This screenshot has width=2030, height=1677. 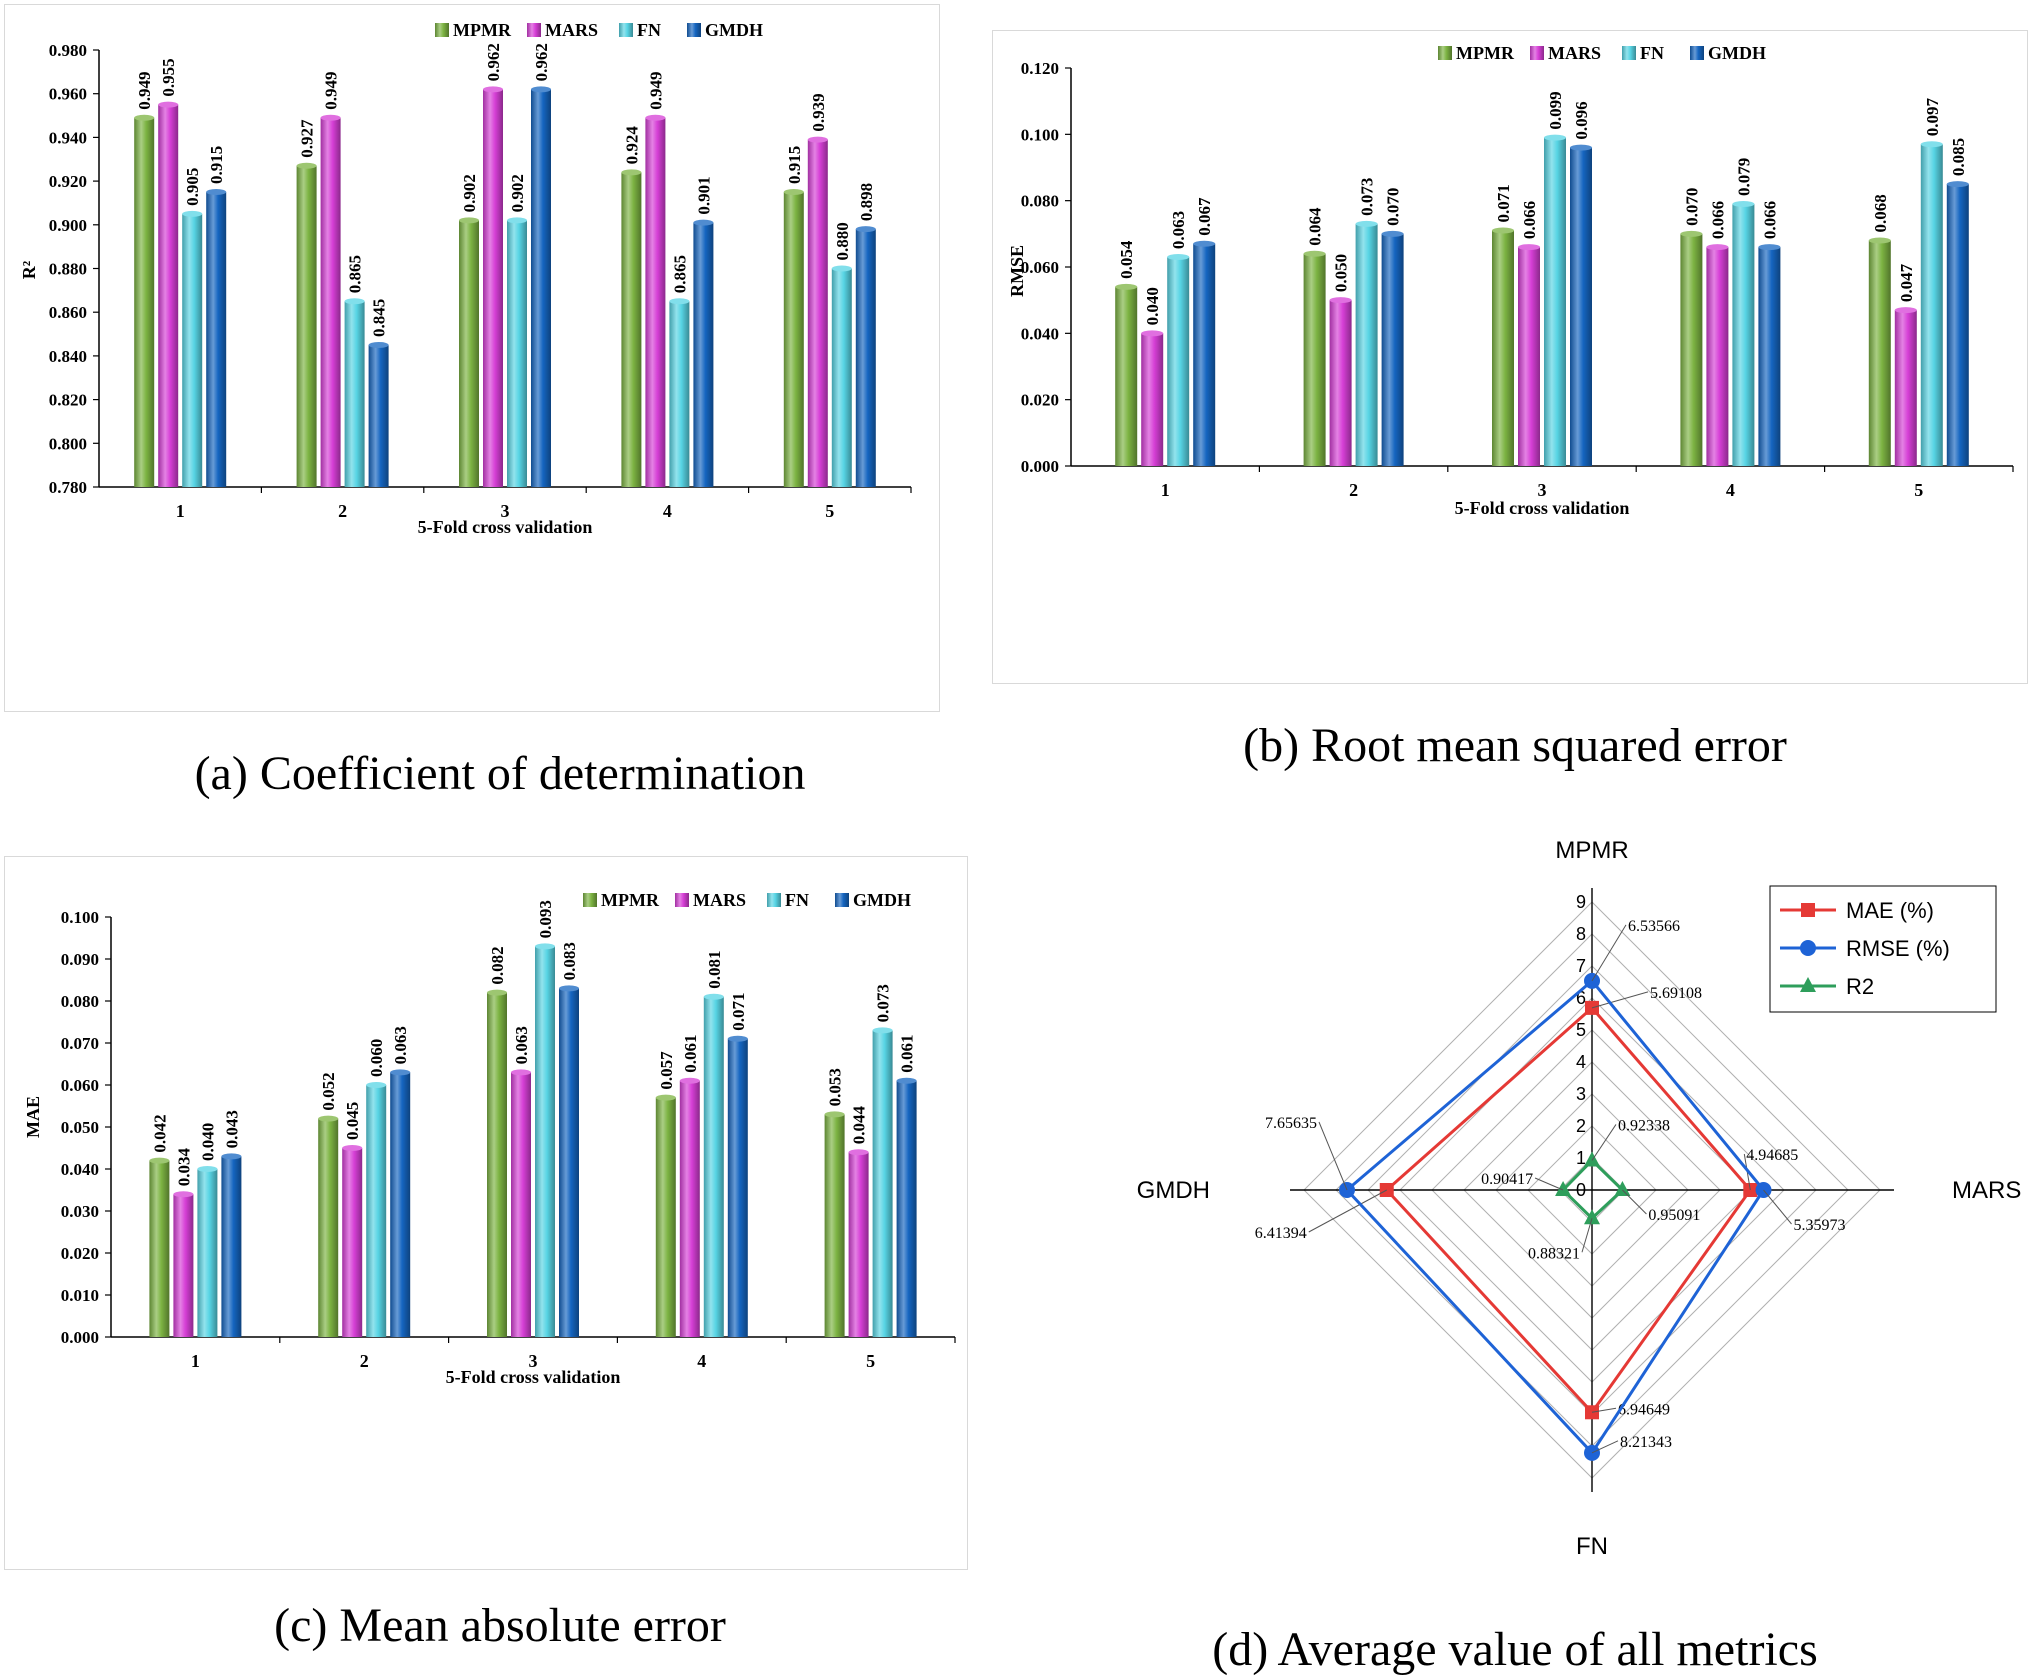 What do you see at coordinates (1515, 745) in the screenshot?
I see `caption-root-mean-squared-error: (b) Root mean squared error` at bounding box center [1515, 745].